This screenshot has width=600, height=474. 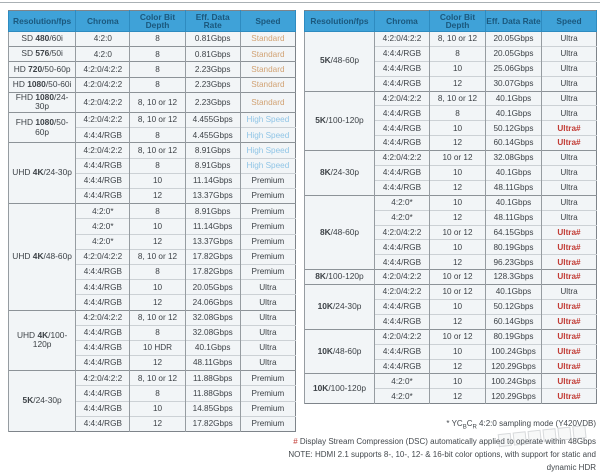 What do you see at coordinates (212, 393) in the screenshot?
I see `data-rate-cell: 11.88Gbps` at bounding box center [212, 393].